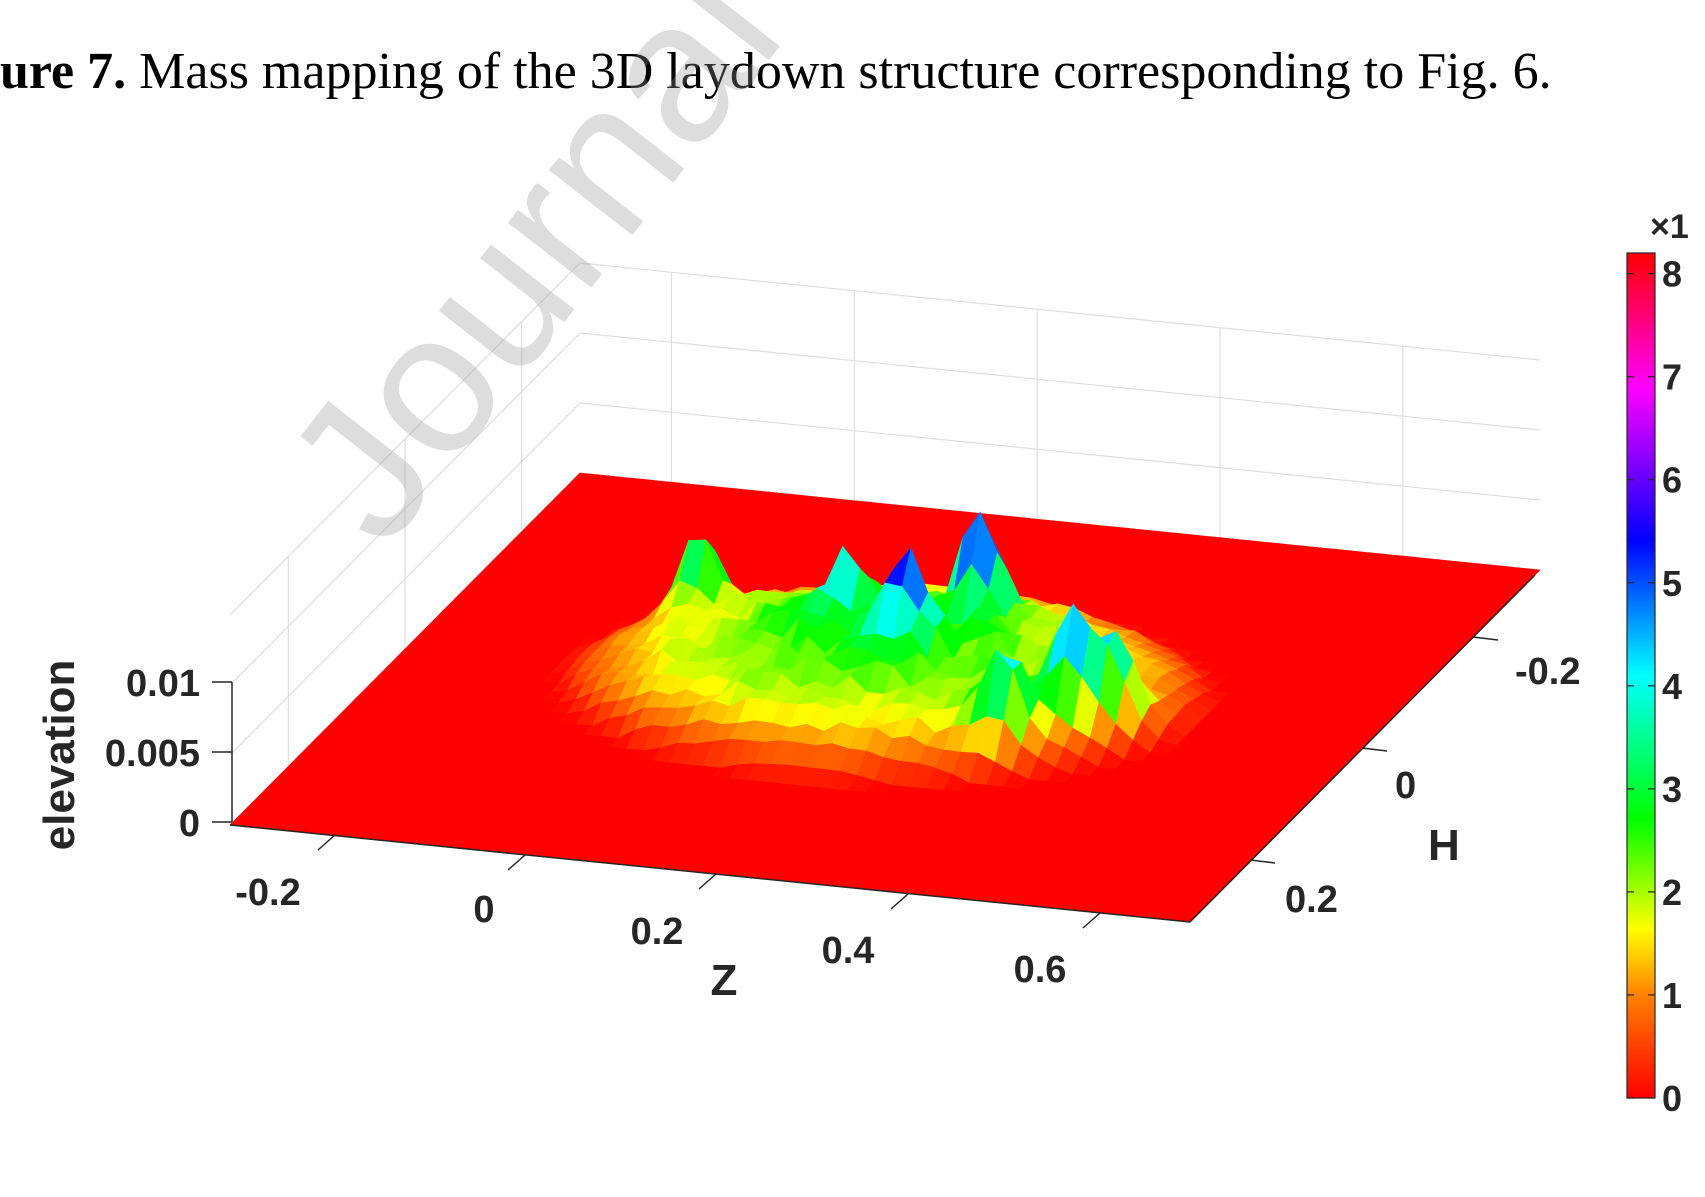  What do you see at coordinates (189, 824) in the screenshot?
I see `elevation-tick-label: 0` at bounding box center [189, 824].